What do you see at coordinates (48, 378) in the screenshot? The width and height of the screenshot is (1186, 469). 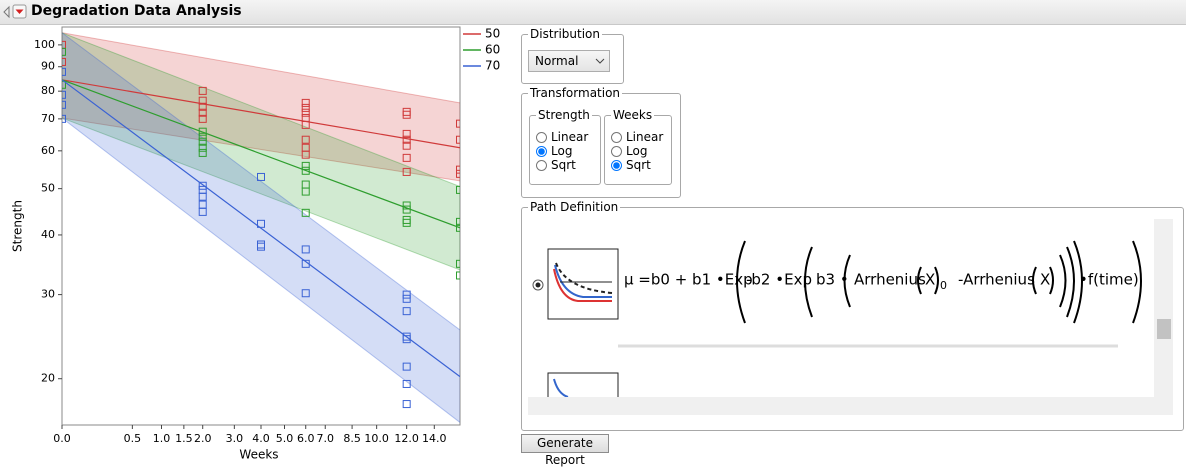 I see `y-tick-label: 20` at bounding box center [48, 378].